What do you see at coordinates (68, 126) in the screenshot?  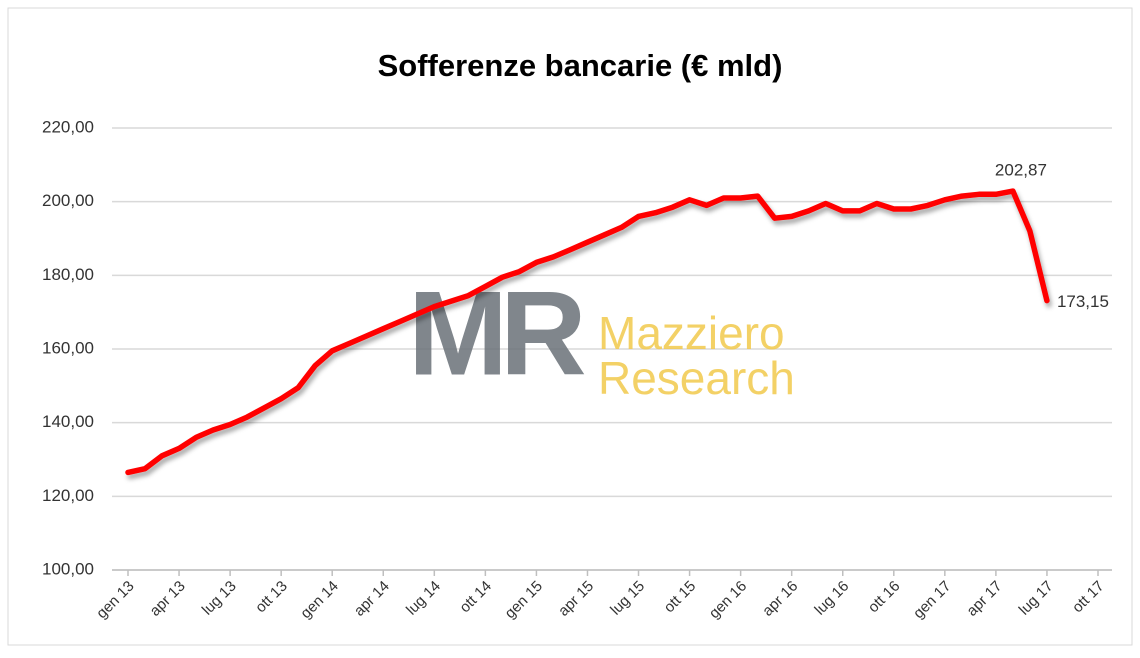 I see `y-tick-label: 220,00` at bounding box center [68, 126].